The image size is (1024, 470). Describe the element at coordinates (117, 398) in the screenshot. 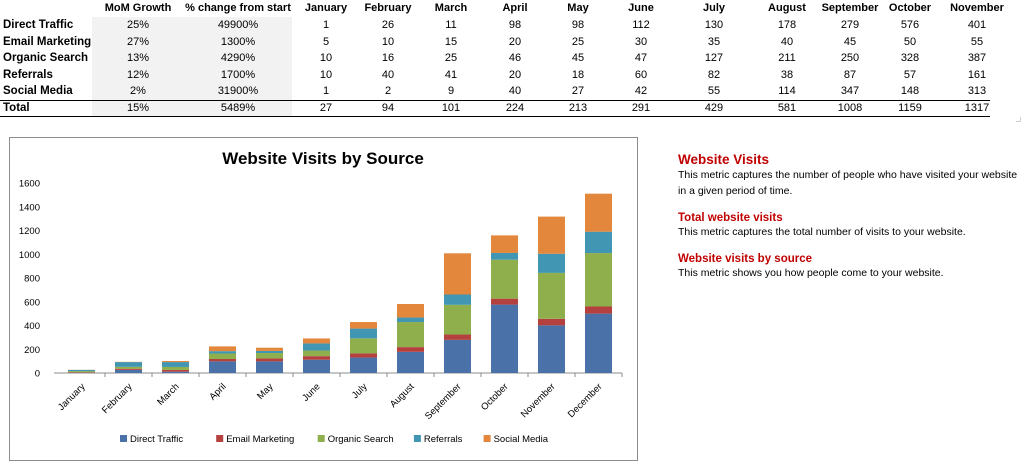

I see `x-tick-label: February` at that location.